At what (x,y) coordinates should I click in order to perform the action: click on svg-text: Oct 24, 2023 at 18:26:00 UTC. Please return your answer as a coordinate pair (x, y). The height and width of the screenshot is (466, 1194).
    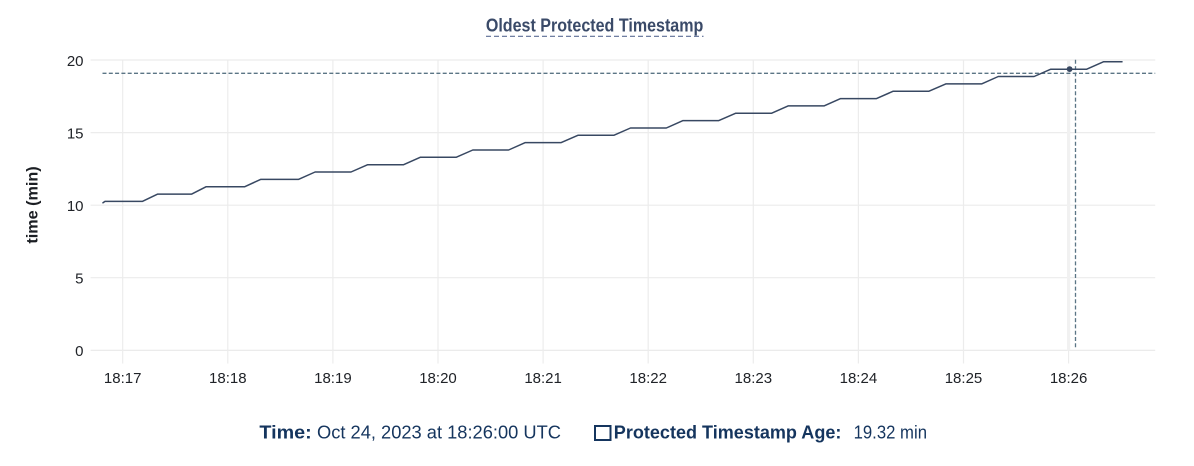
    Looking at the image, I should click on (439, 432).